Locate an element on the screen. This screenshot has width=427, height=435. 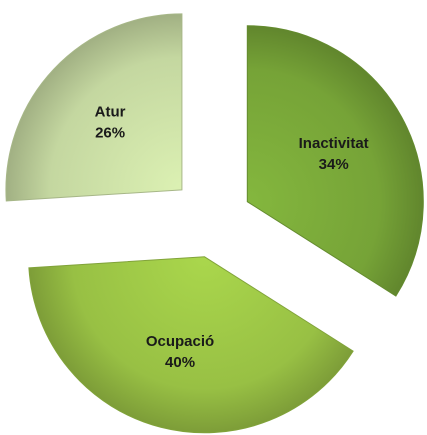
slice-label: Atur is located at coordinates (110, 111).